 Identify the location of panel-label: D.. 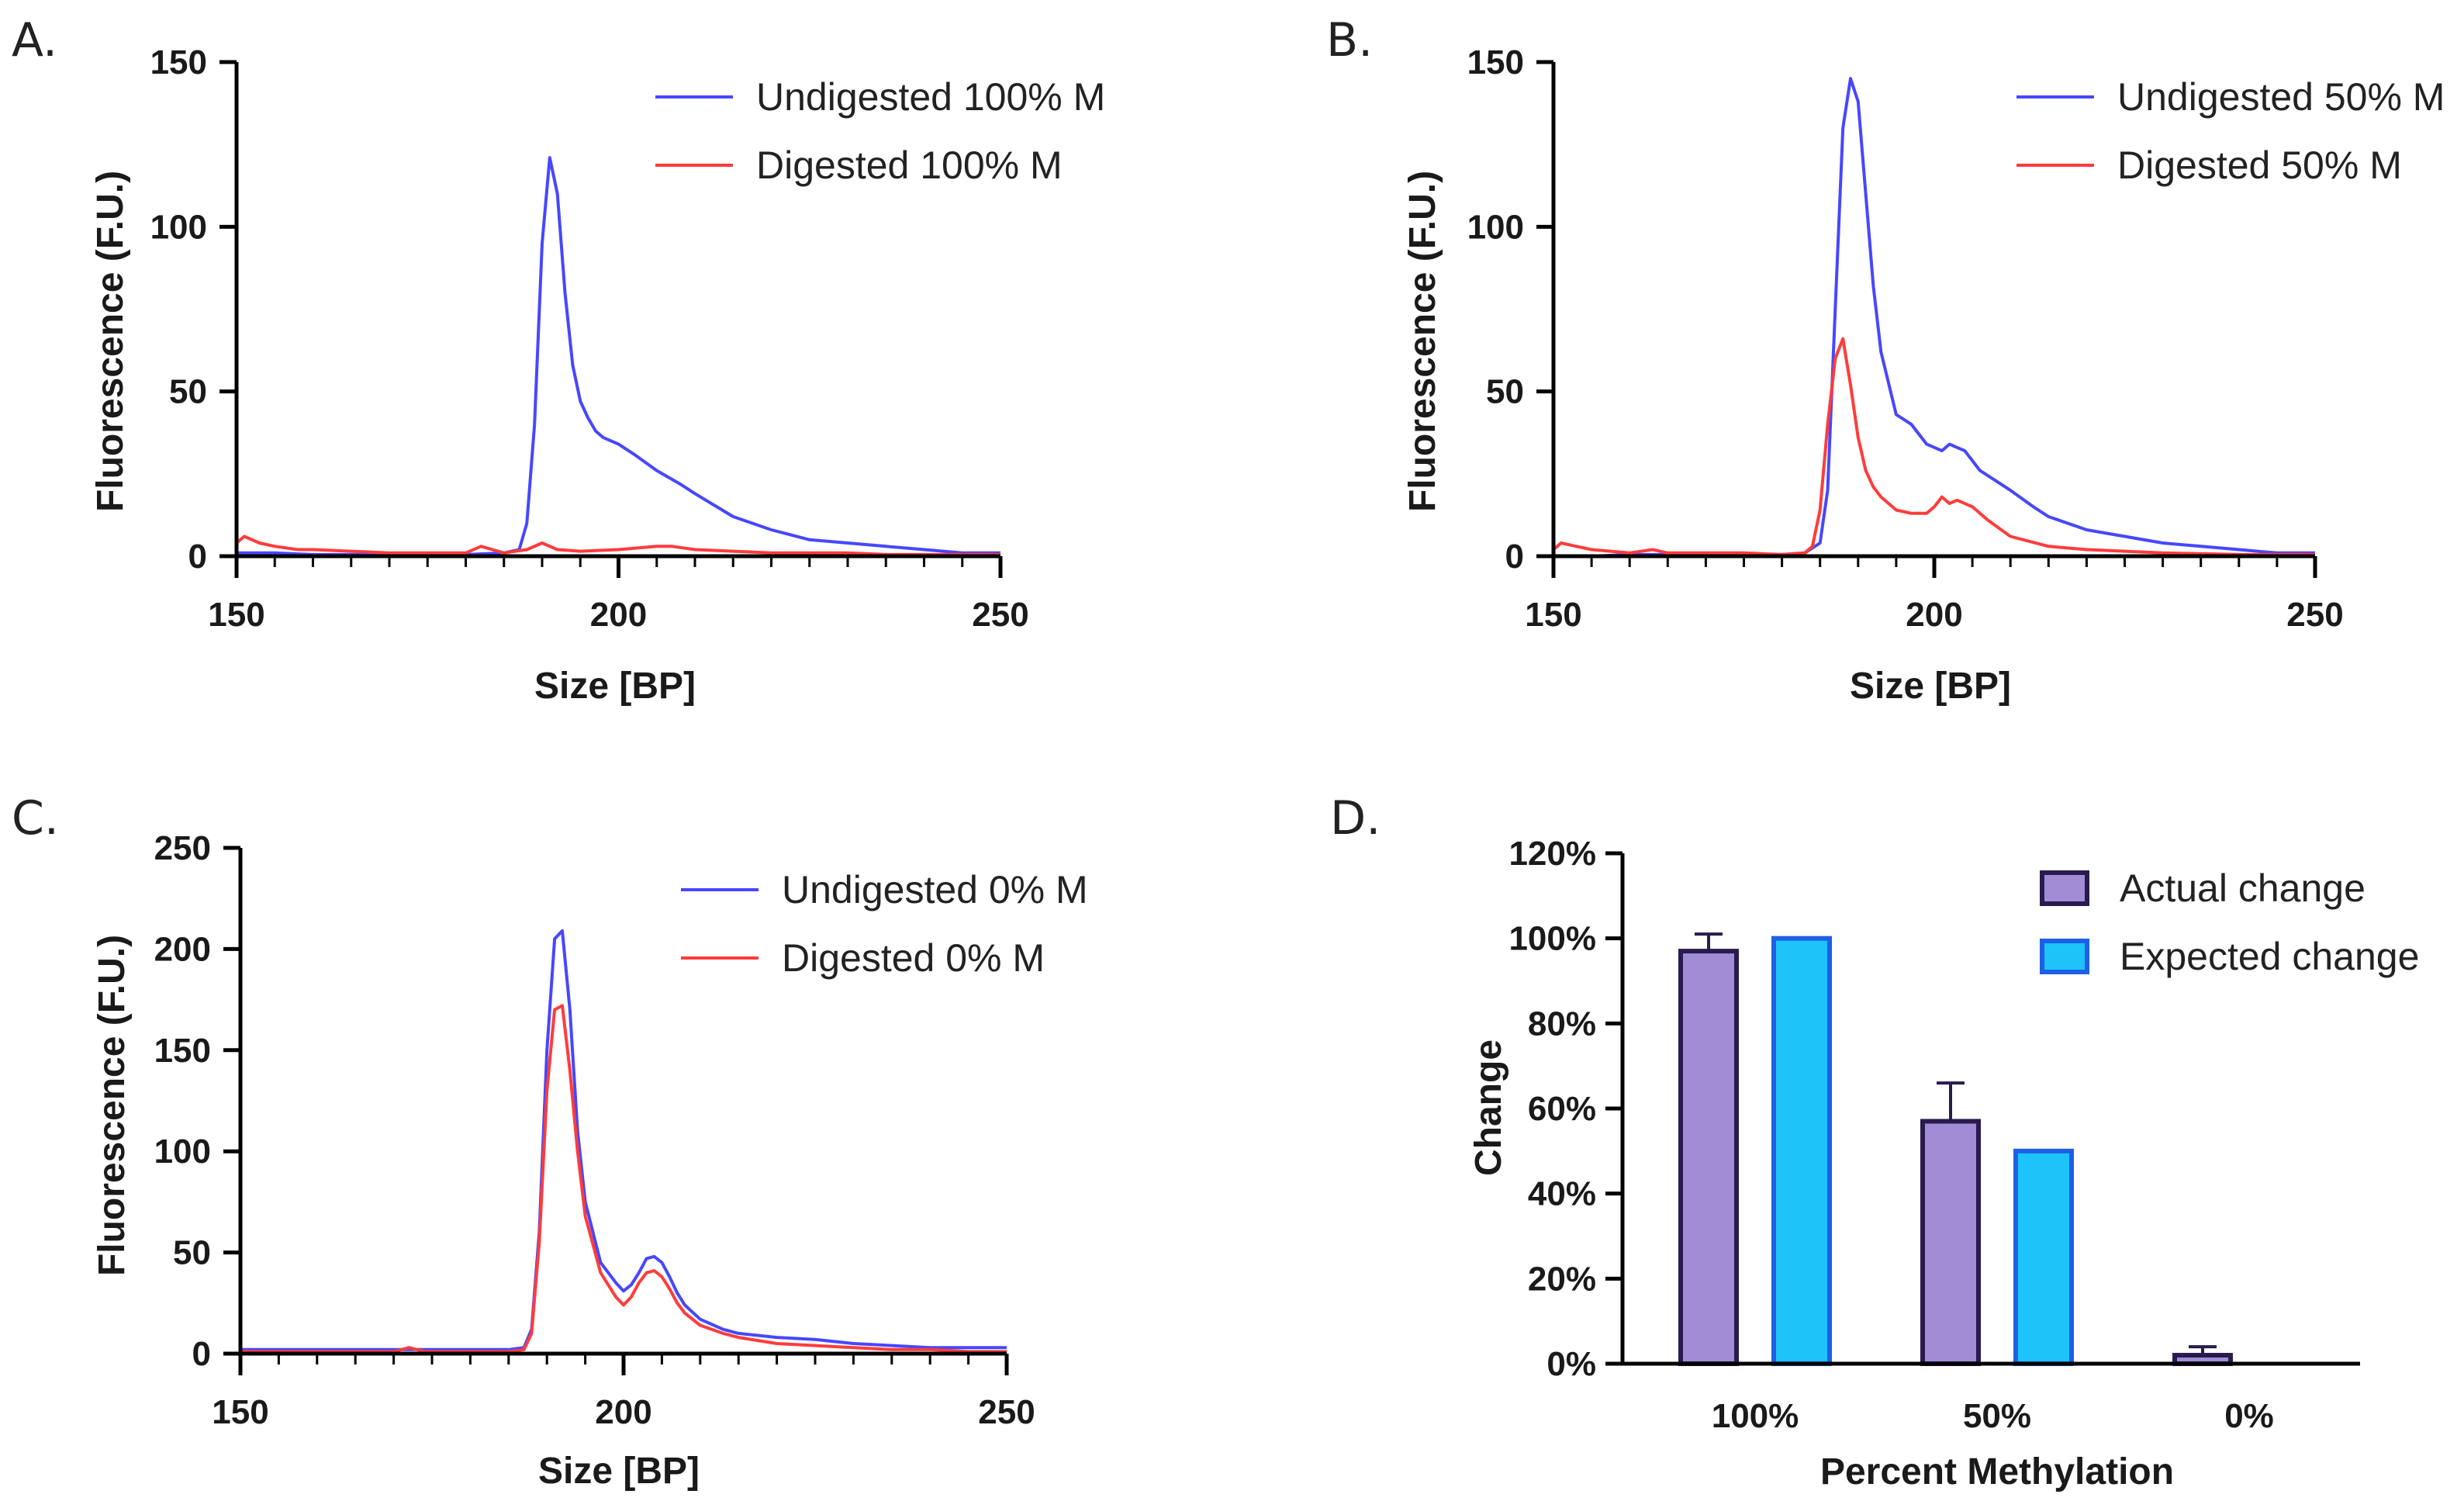
(1355, 818).